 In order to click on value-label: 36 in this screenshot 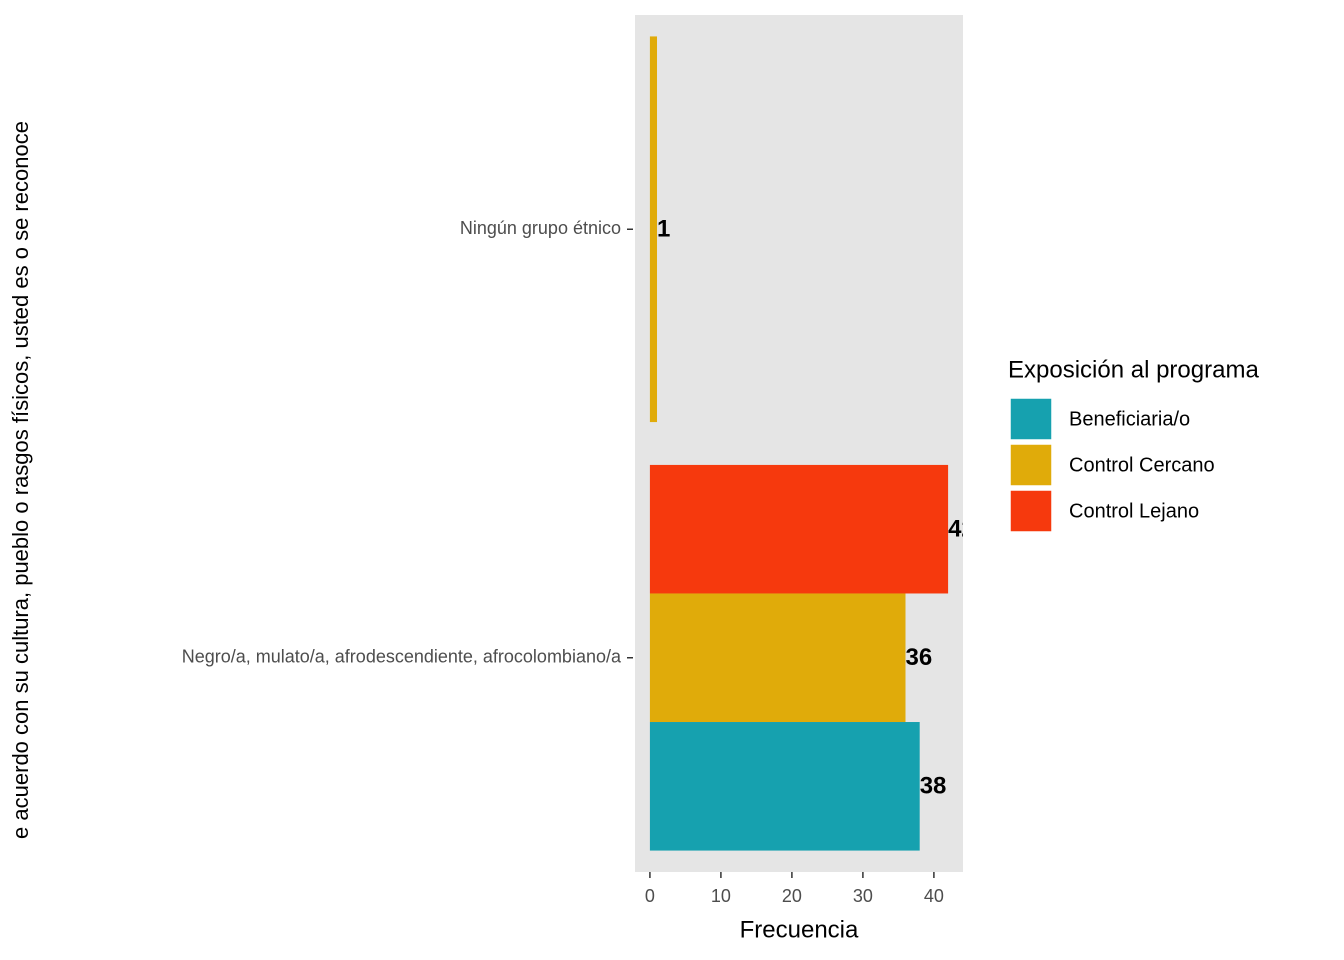, I will do `click(918, 657)`.